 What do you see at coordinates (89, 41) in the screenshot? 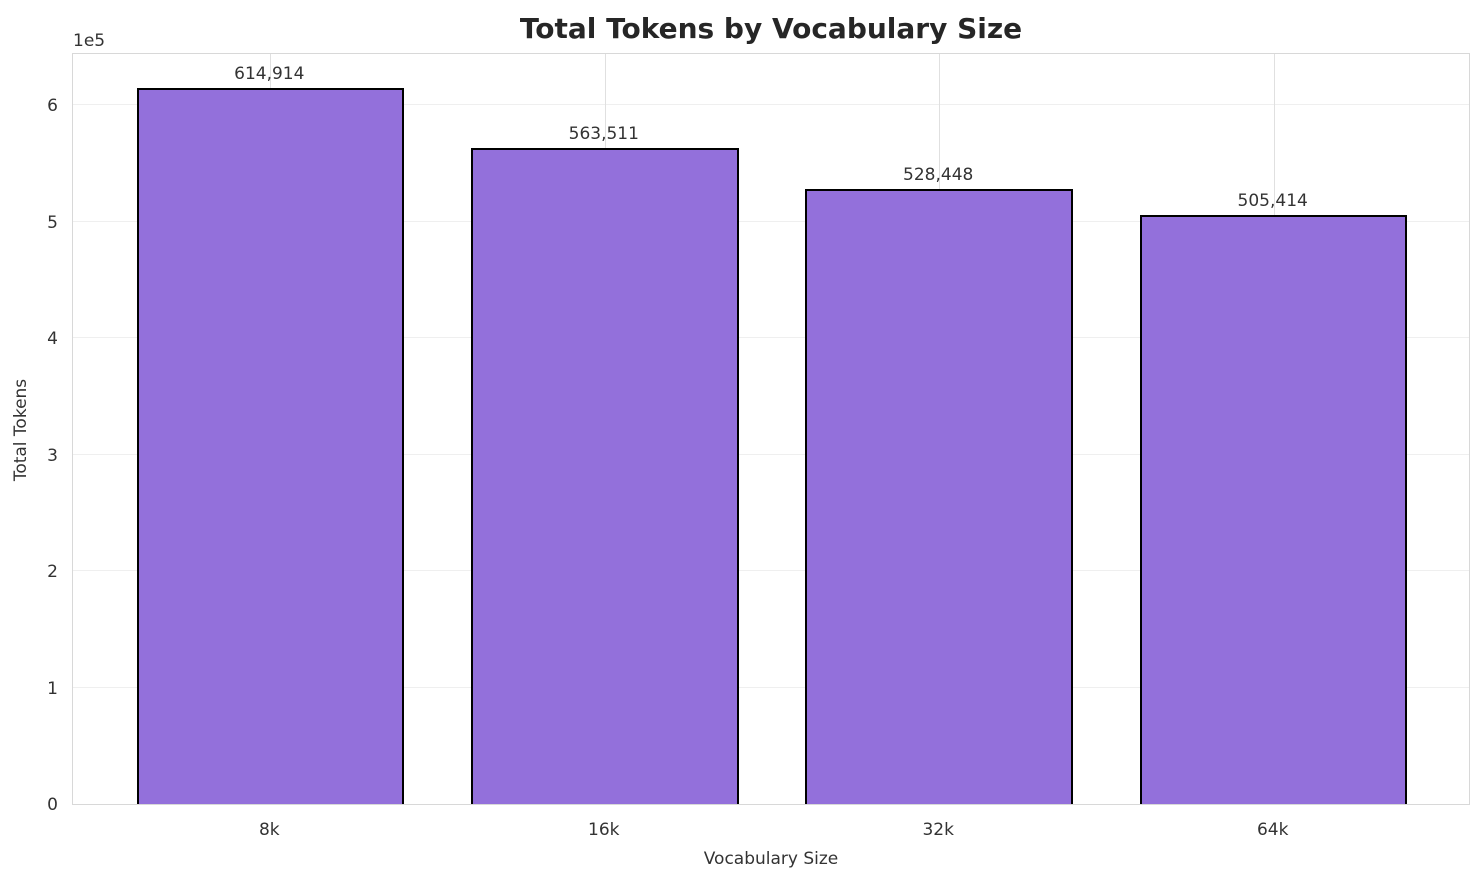
I see `y-axis-offset-label: 1e5` at bounding box center [89, 41].